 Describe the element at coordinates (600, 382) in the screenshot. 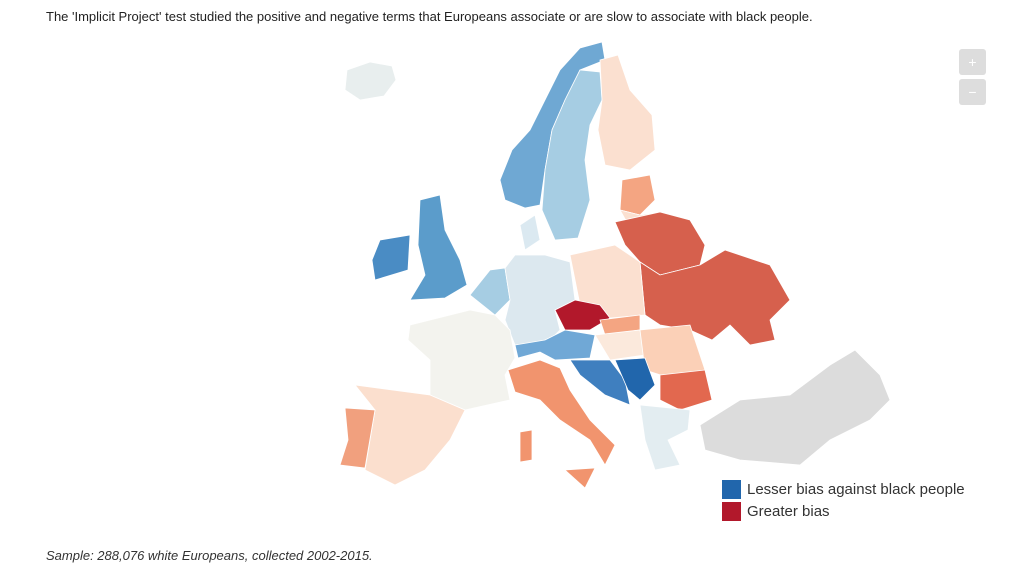

I see `balkans-west` at that location.